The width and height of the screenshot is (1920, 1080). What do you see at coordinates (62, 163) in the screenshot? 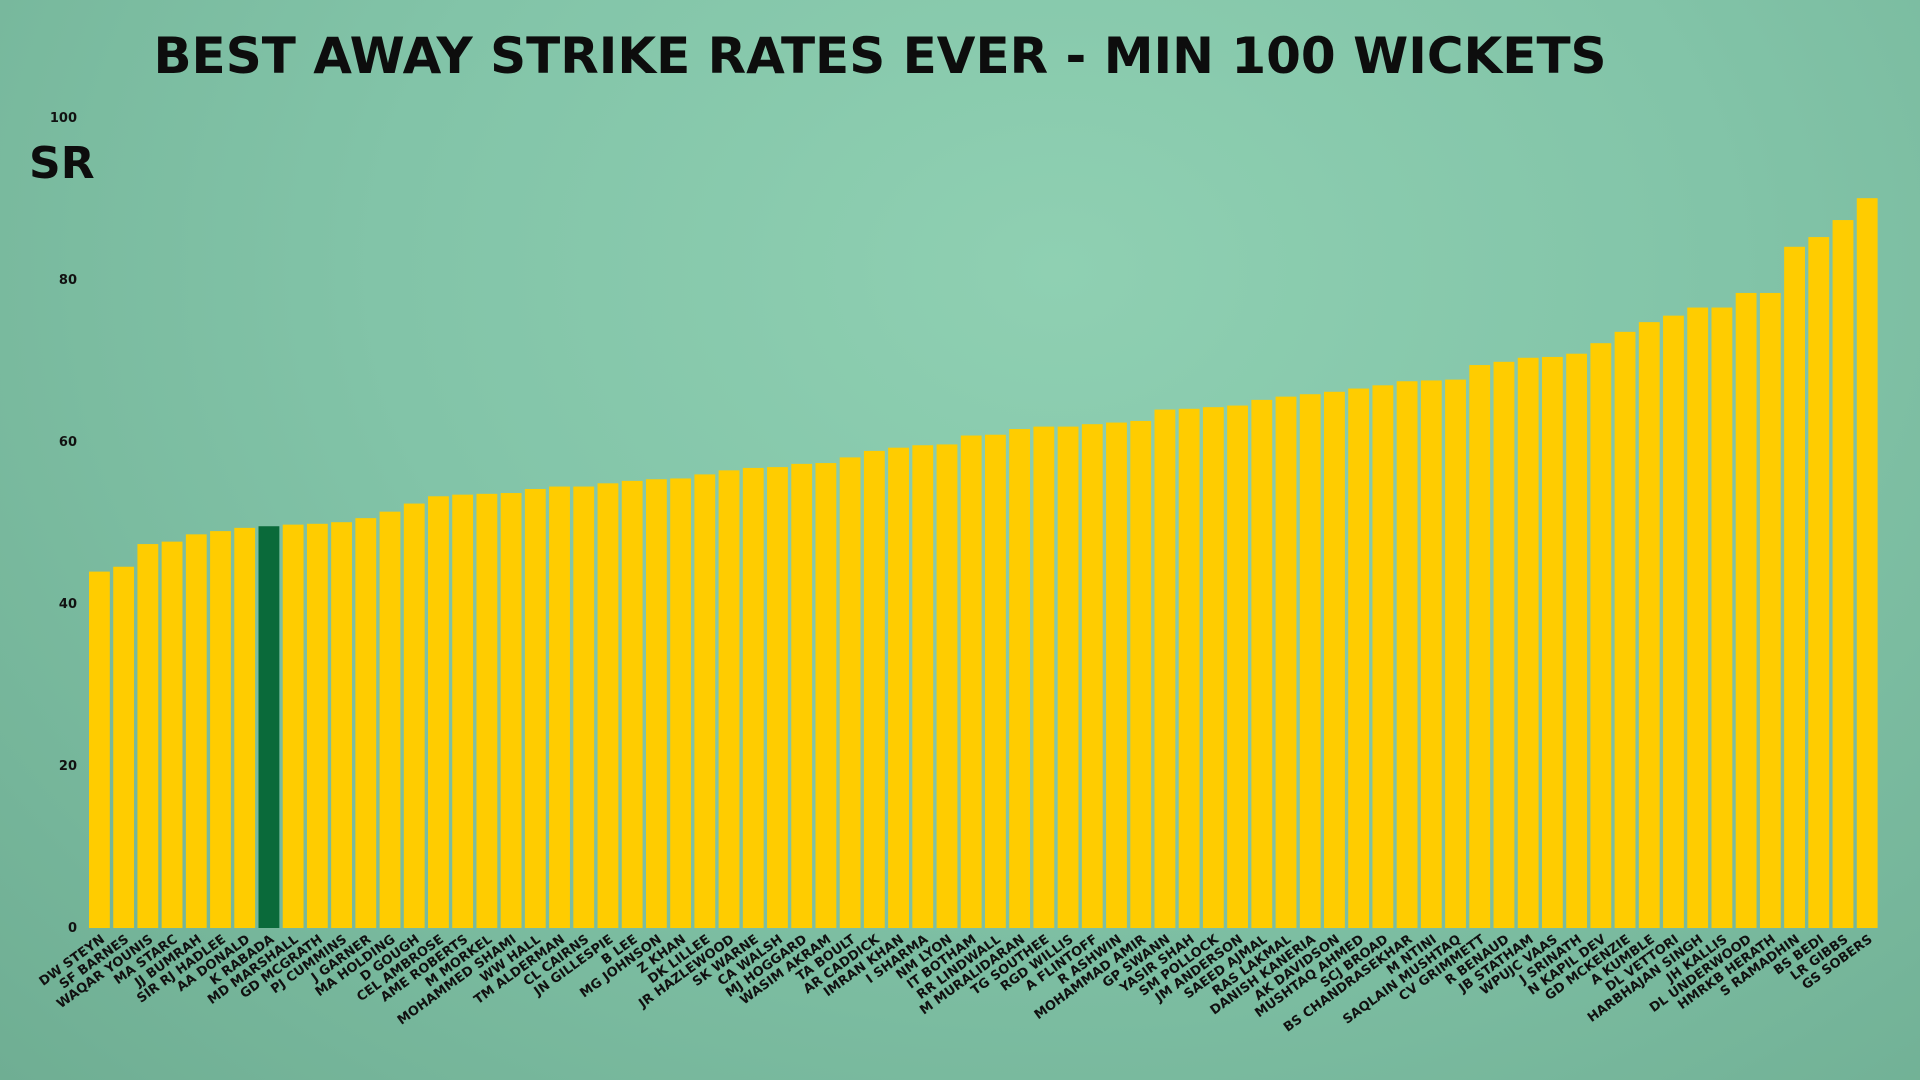
I see `y-axis-label: SR` at bounding box center [62, 163].